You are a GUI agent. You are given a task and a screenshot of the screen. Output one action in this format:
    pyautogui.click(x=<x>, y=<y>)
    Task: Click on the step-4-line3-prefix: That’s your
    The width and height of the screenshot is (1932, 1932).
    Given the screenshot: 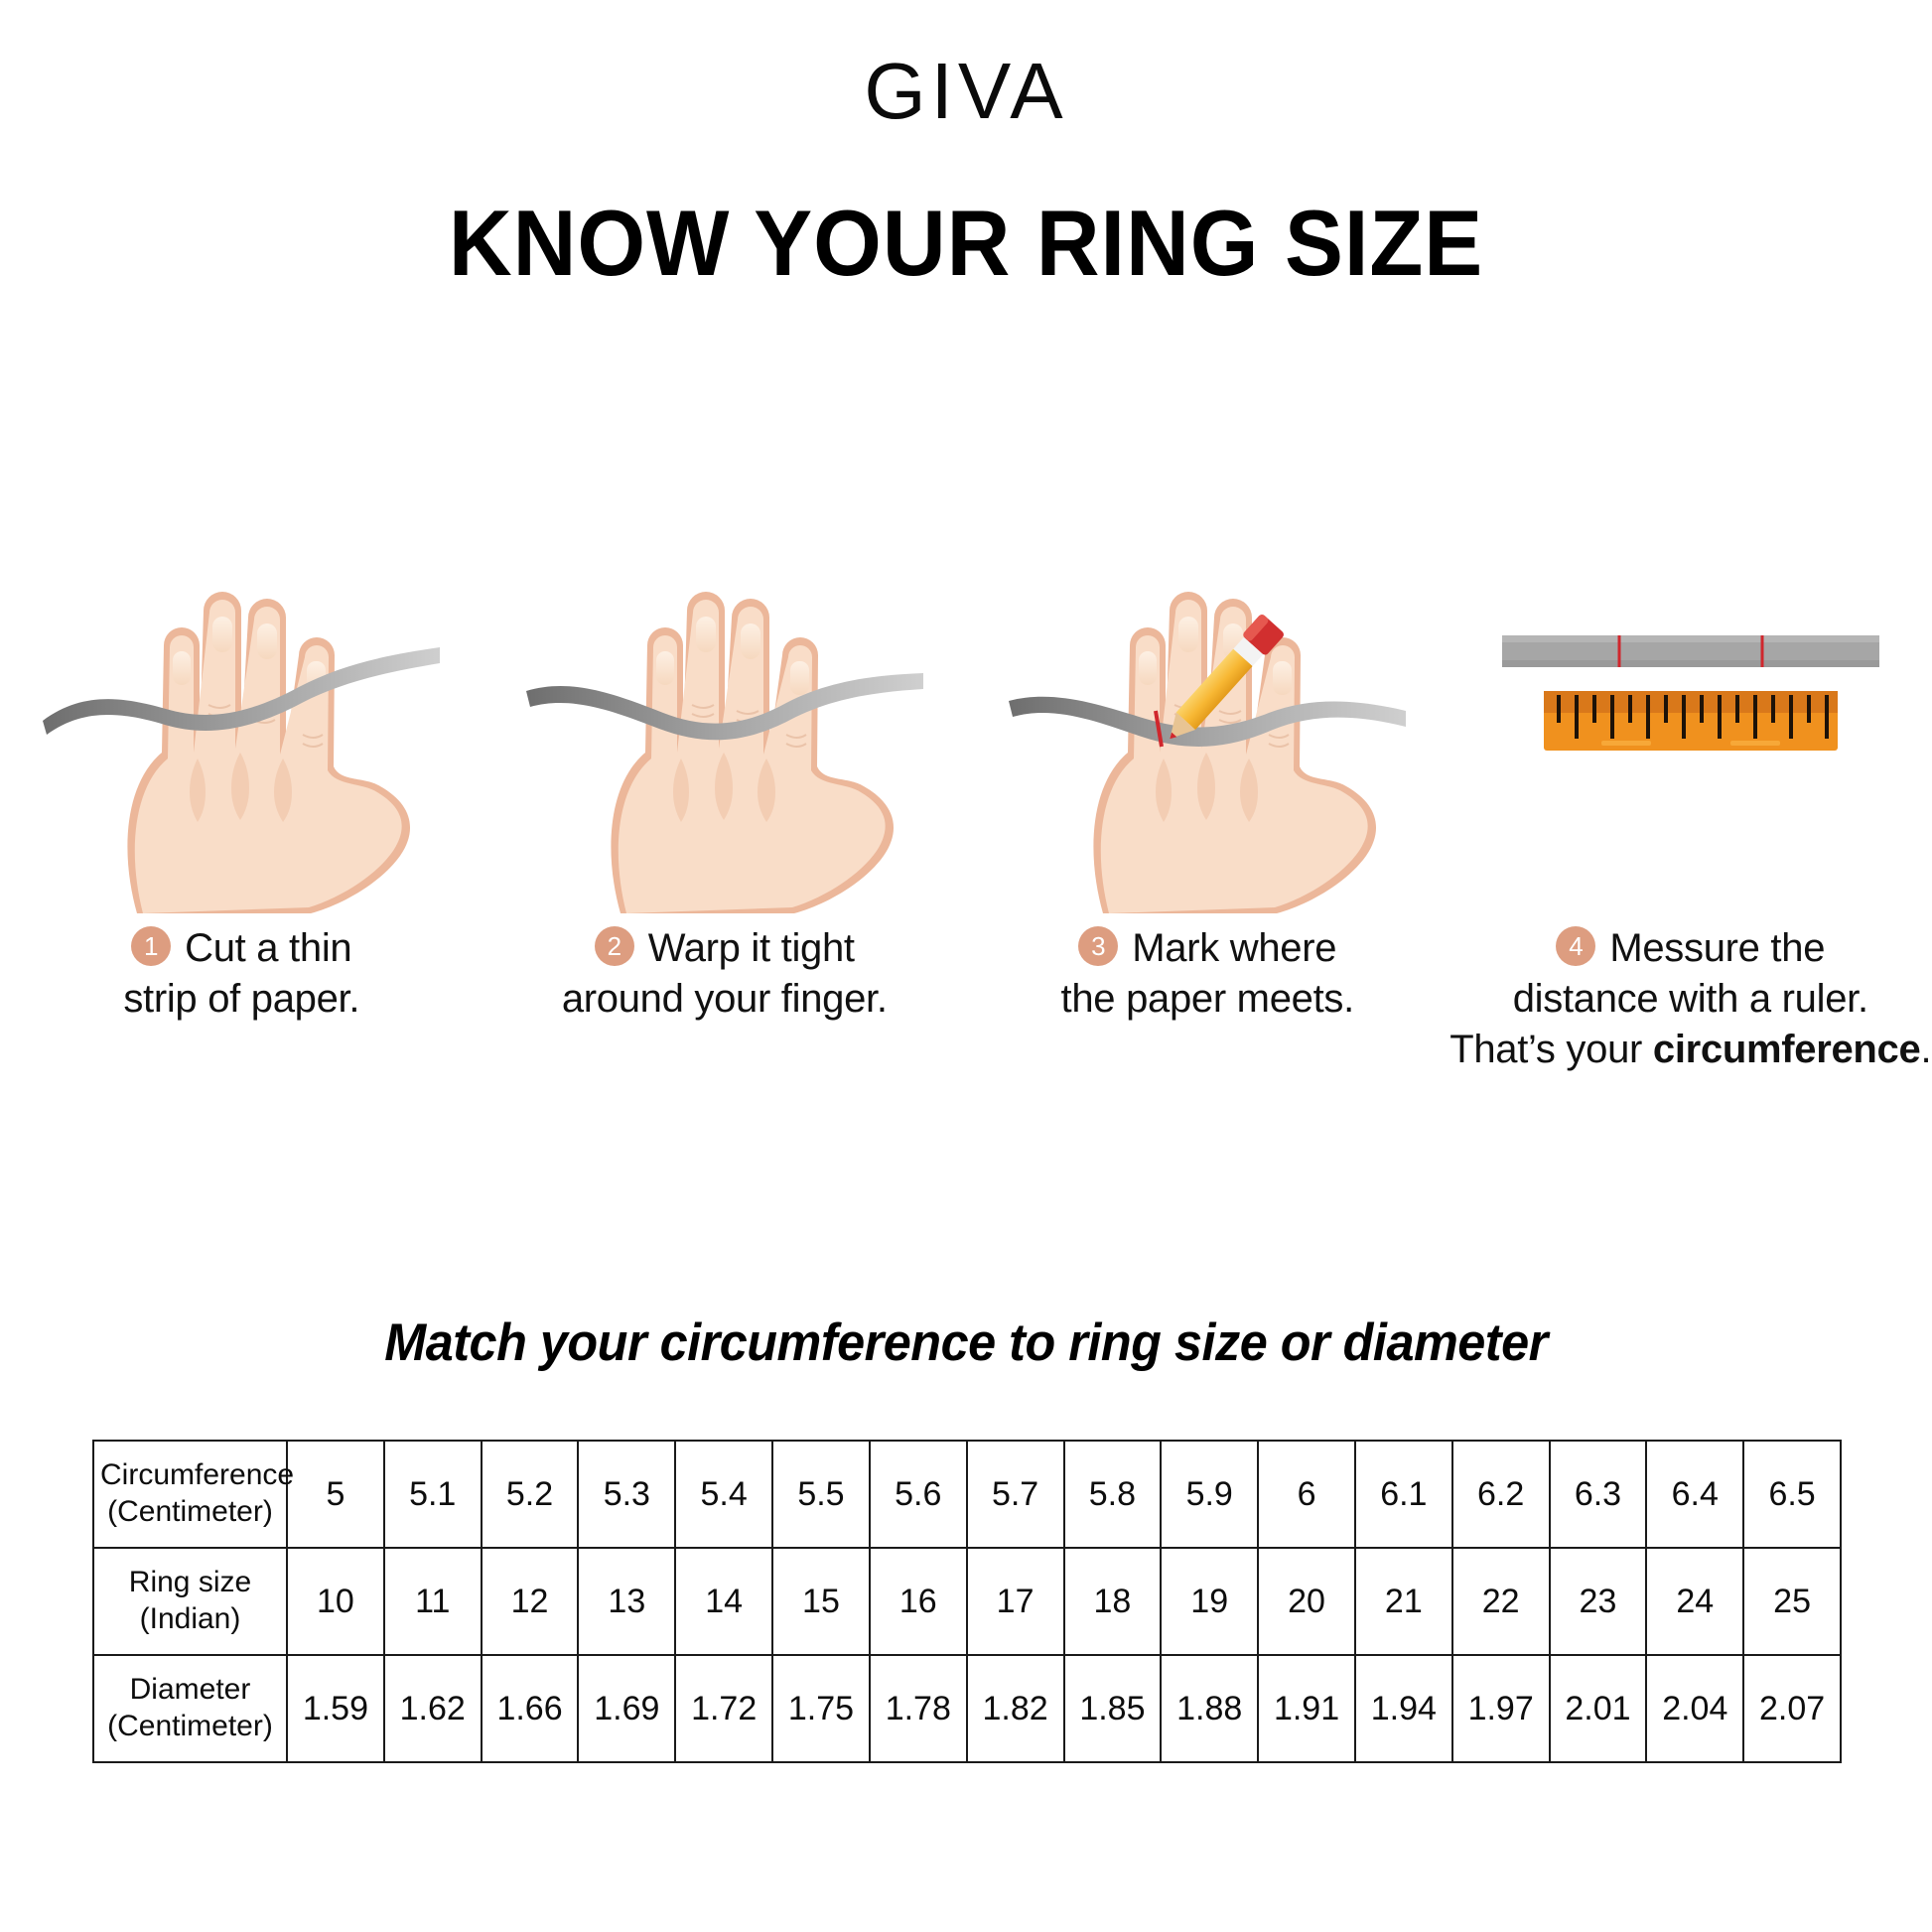 What is the action you would take?
    pyautogui.click(x=1551, y=1050)
    